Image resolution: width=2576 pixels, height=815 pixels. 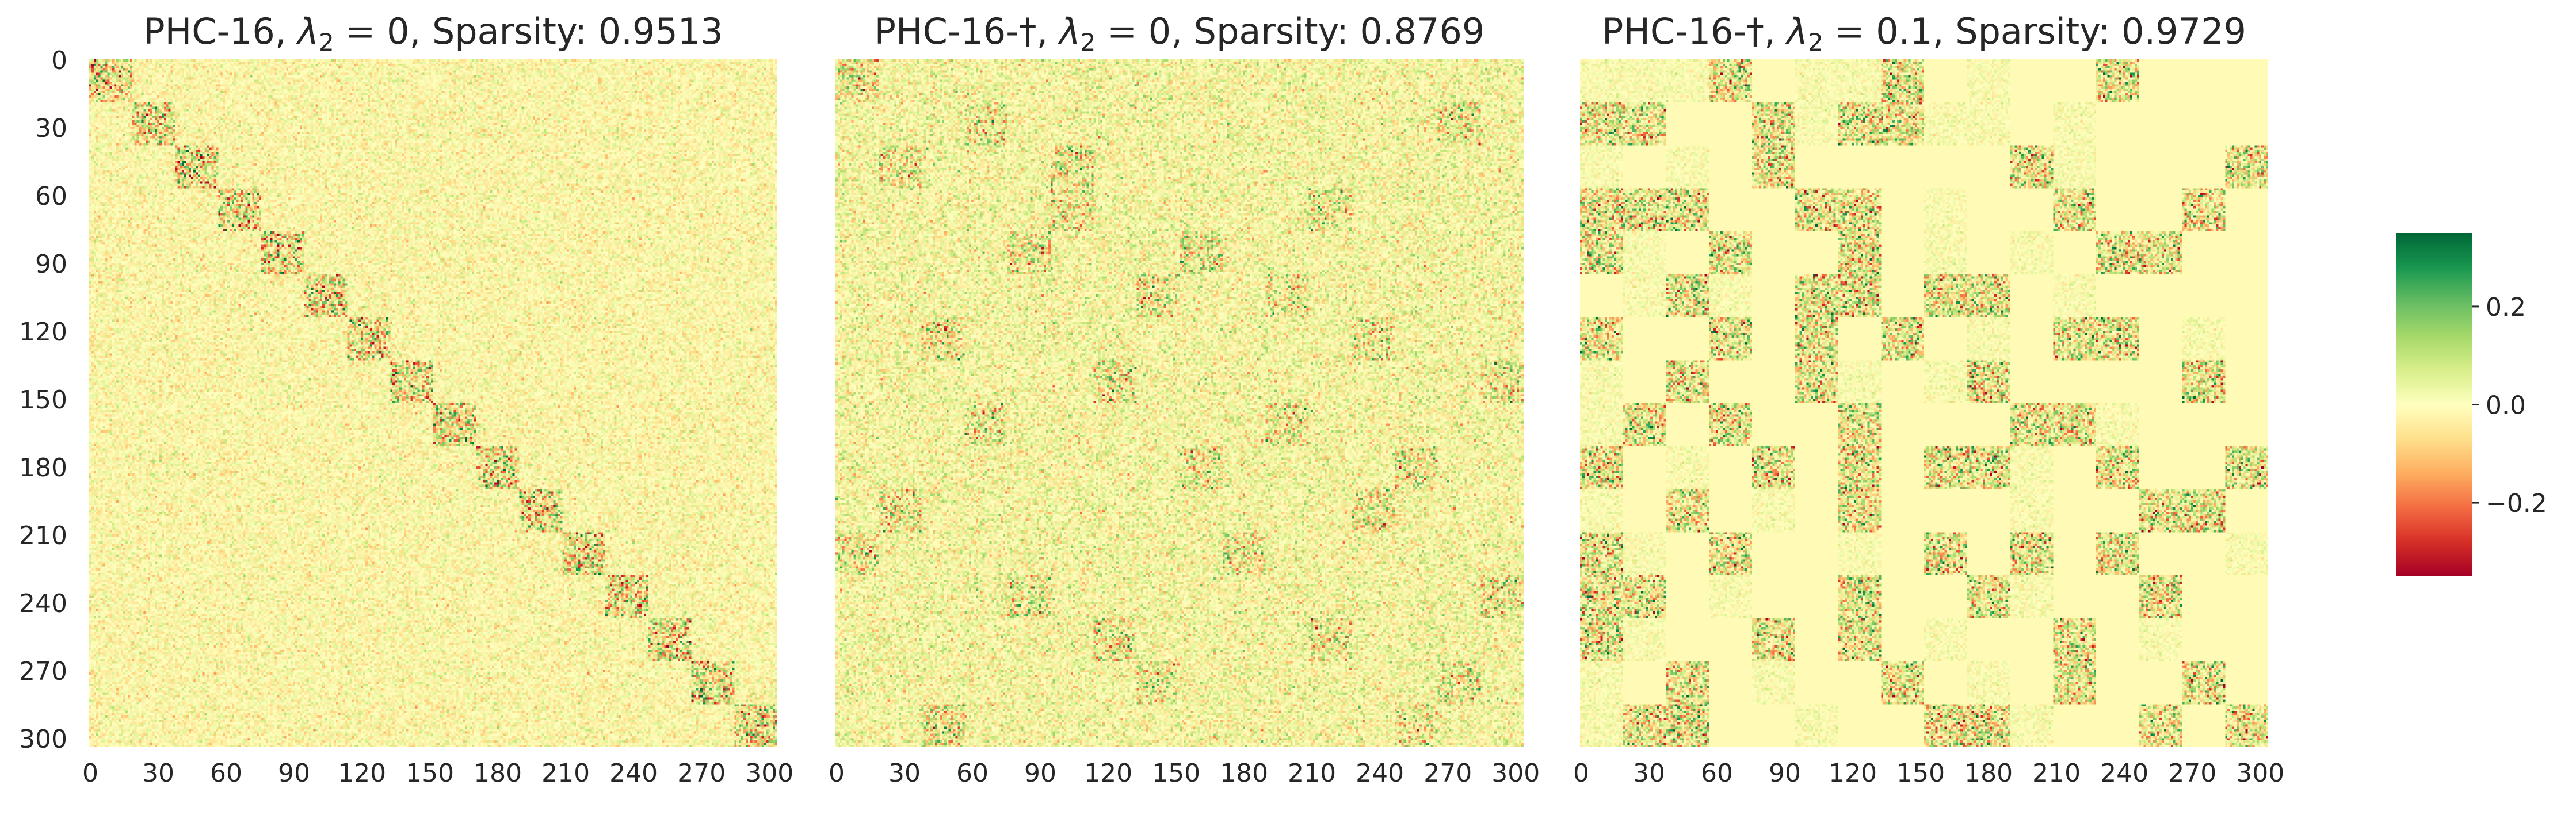 I want to click on y-tick-label: 0, so click(x=59, y=60).